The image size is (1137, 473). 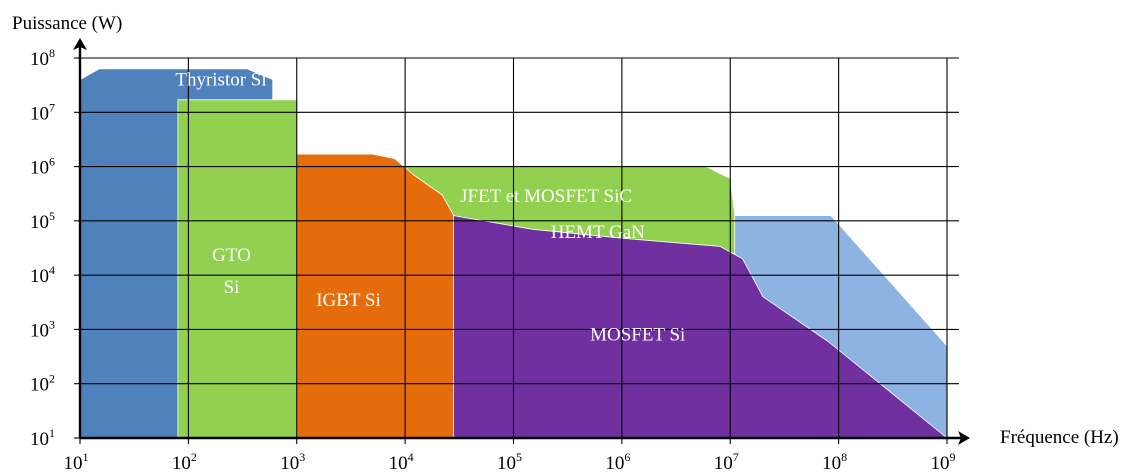 What do you see at coordinates (232, 287) in the screenshot?
I see `label-gto: Si` at bounding box center [232, 287].